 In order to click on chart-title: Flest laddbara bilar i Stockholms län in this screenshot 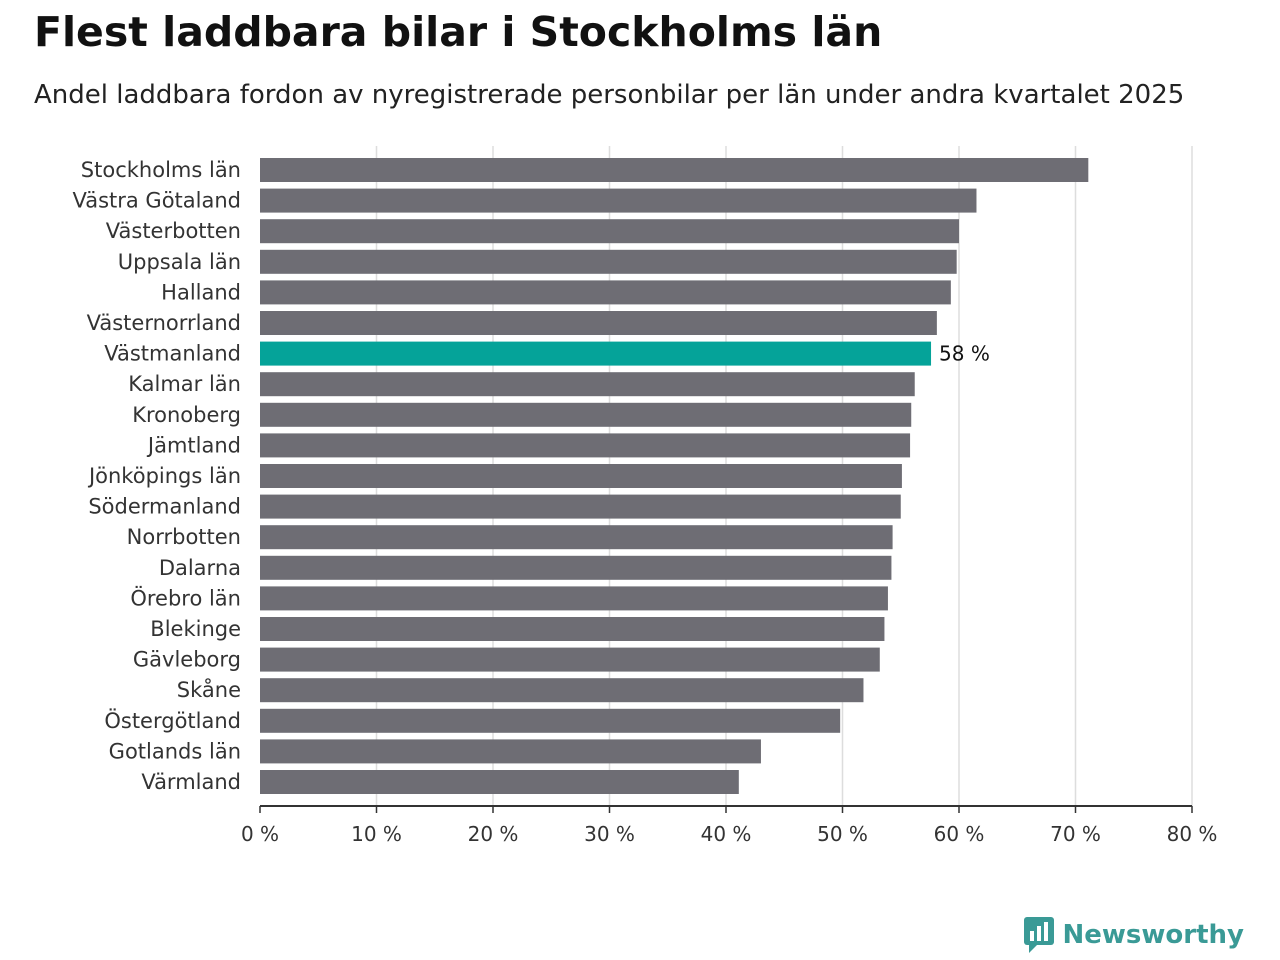, I will do `click(458, 32)`.